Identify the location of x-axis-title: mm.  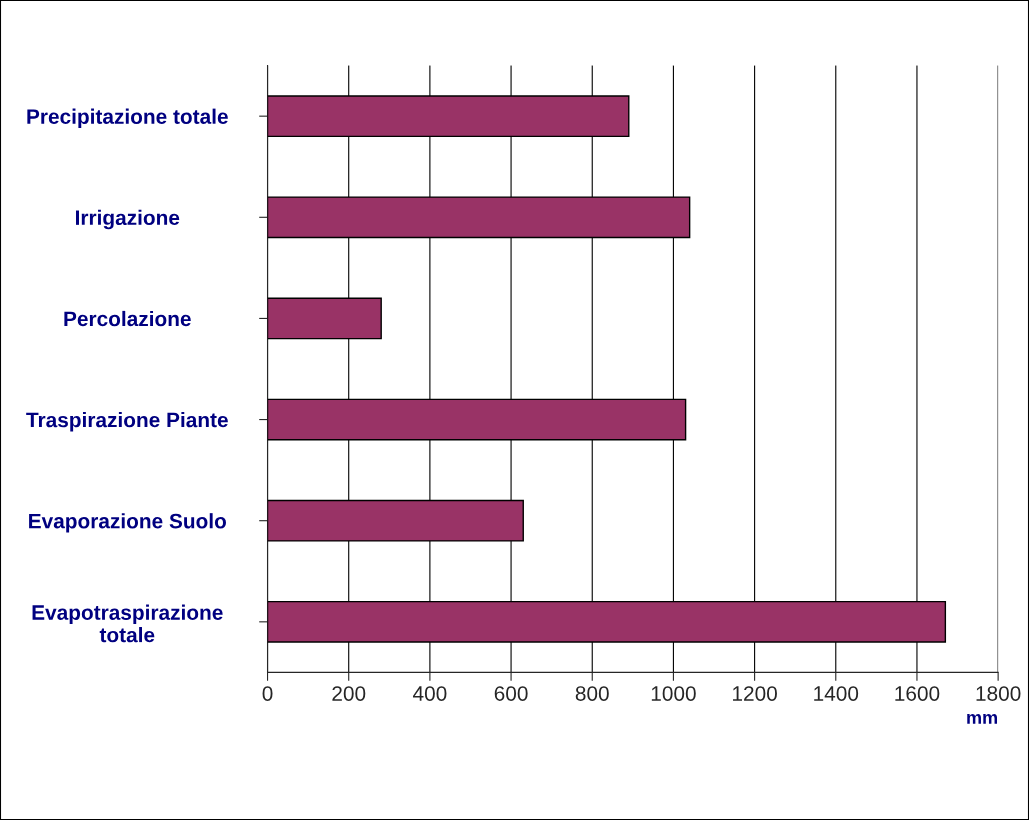
(982, 718).